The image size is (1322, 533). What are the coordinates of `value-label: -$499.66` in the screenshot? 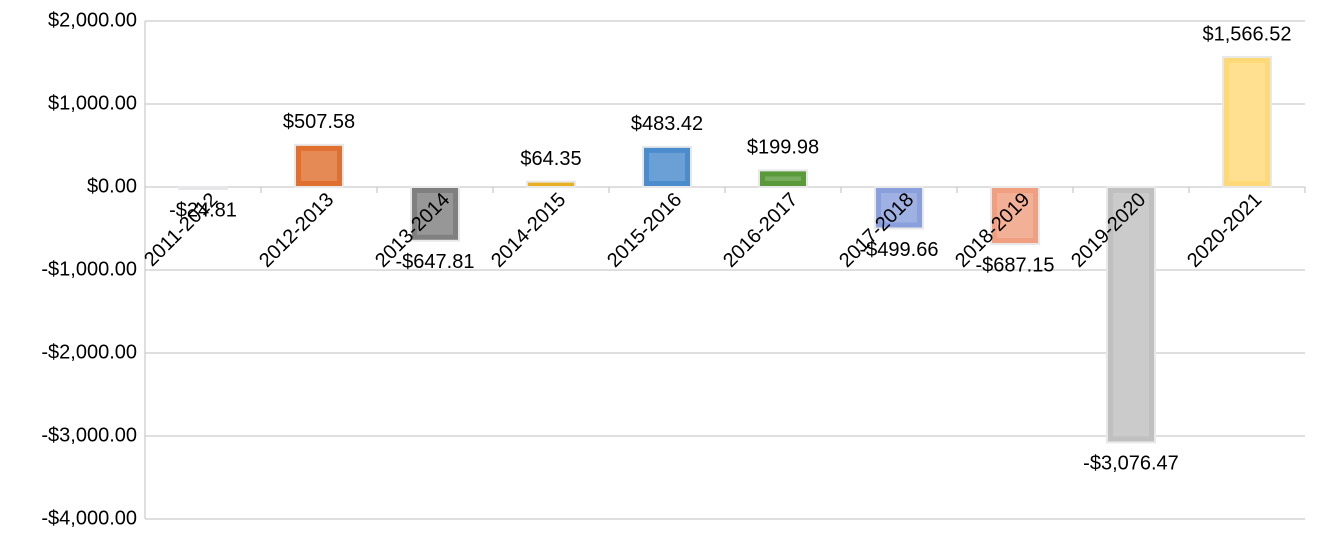 It's located at (899, 250).